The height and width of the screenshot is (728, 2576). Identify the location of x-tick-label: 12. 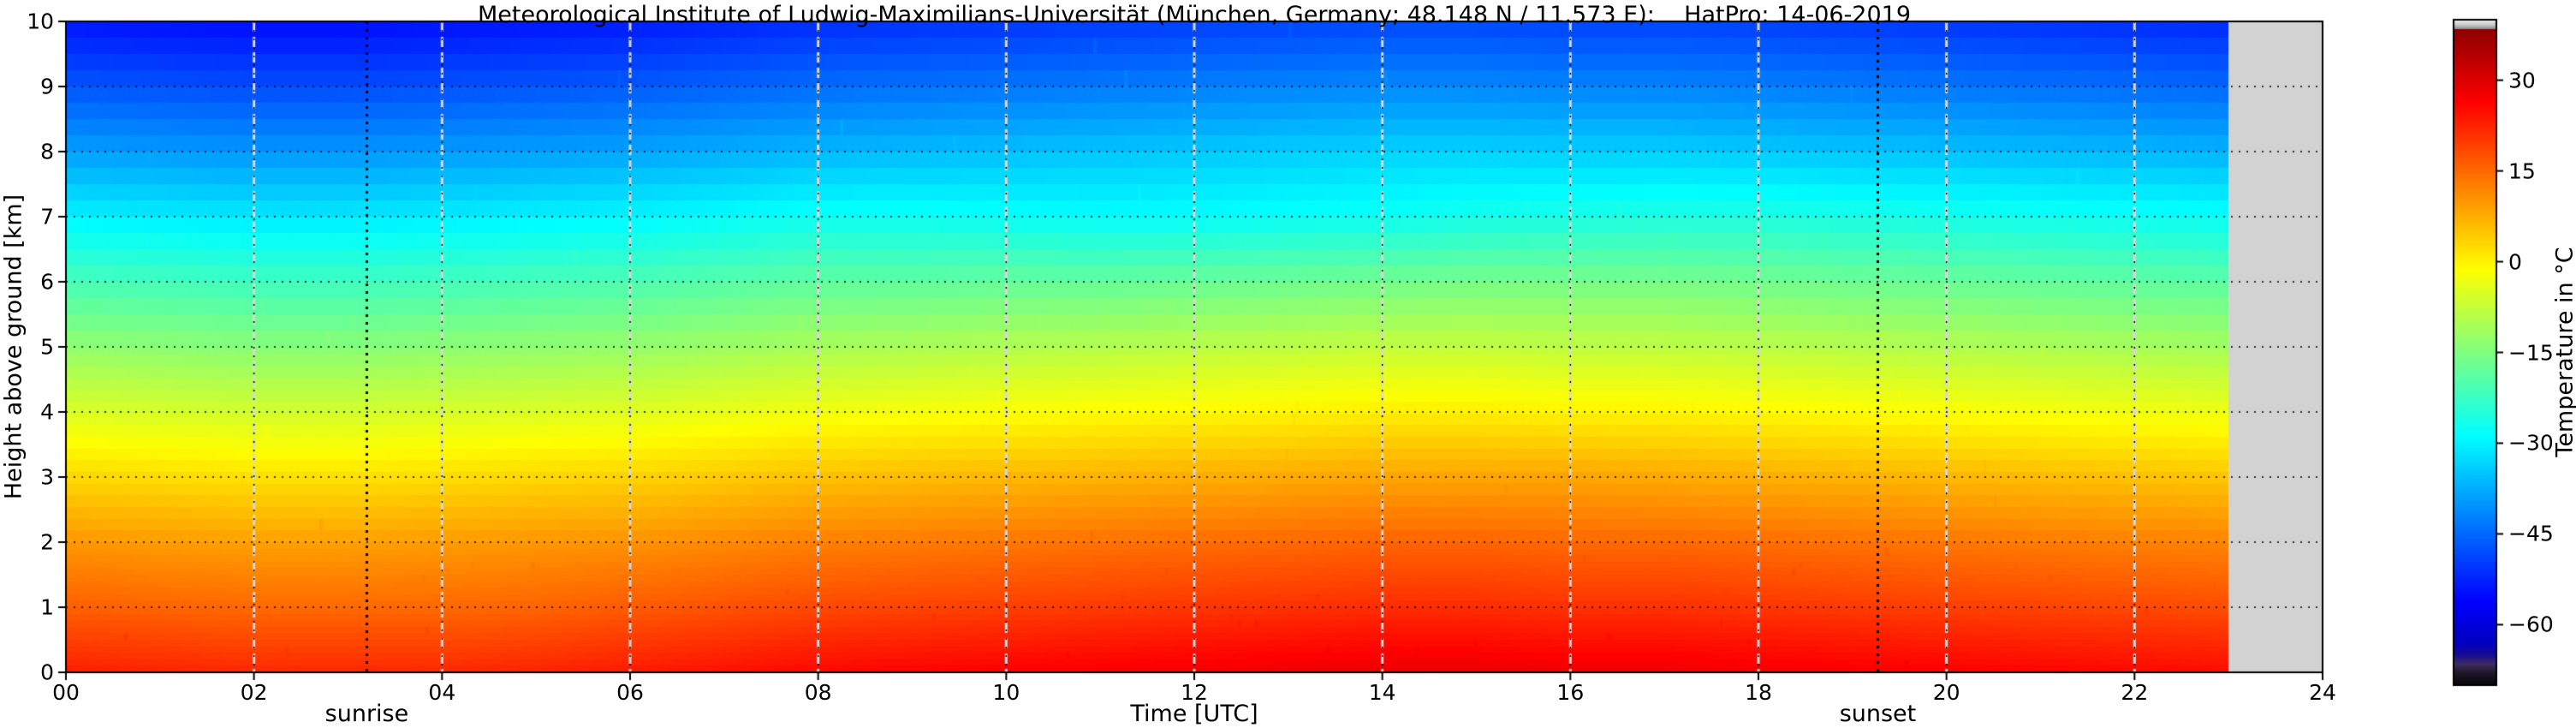
(1195, 692).